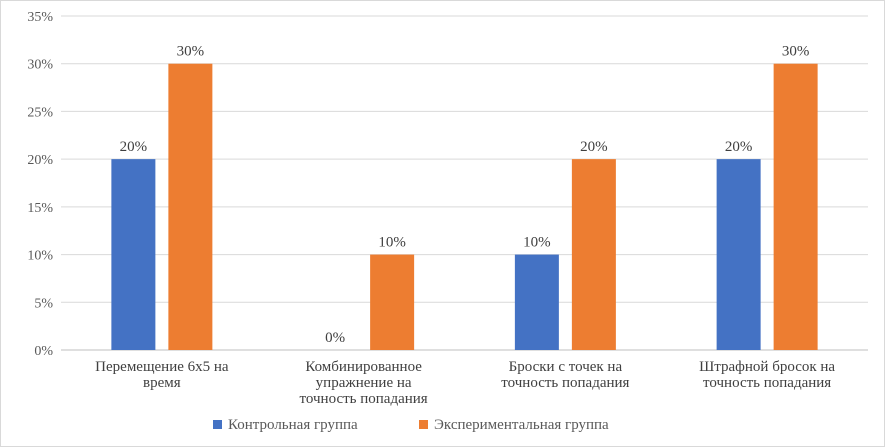  What do you see at coordinates (521, 425) in the screenshot?
I see `legend-label: Экспериментальная группа` at bounding box center [521, 425].